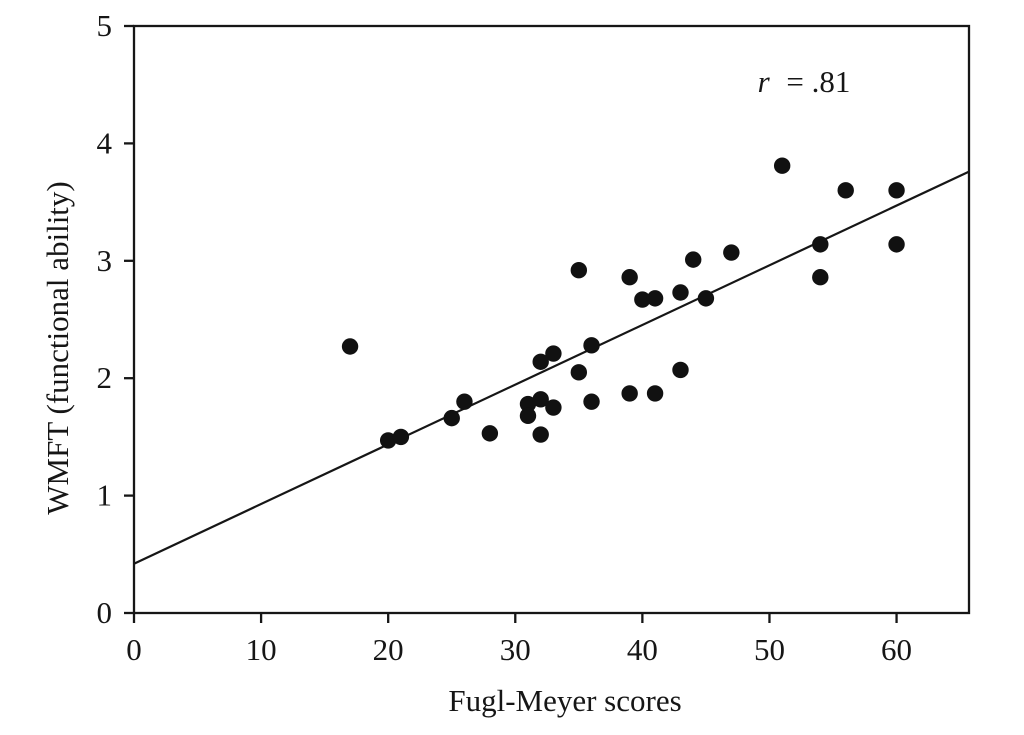  I want to click on y-tick-label: 1, so click(105, 495).